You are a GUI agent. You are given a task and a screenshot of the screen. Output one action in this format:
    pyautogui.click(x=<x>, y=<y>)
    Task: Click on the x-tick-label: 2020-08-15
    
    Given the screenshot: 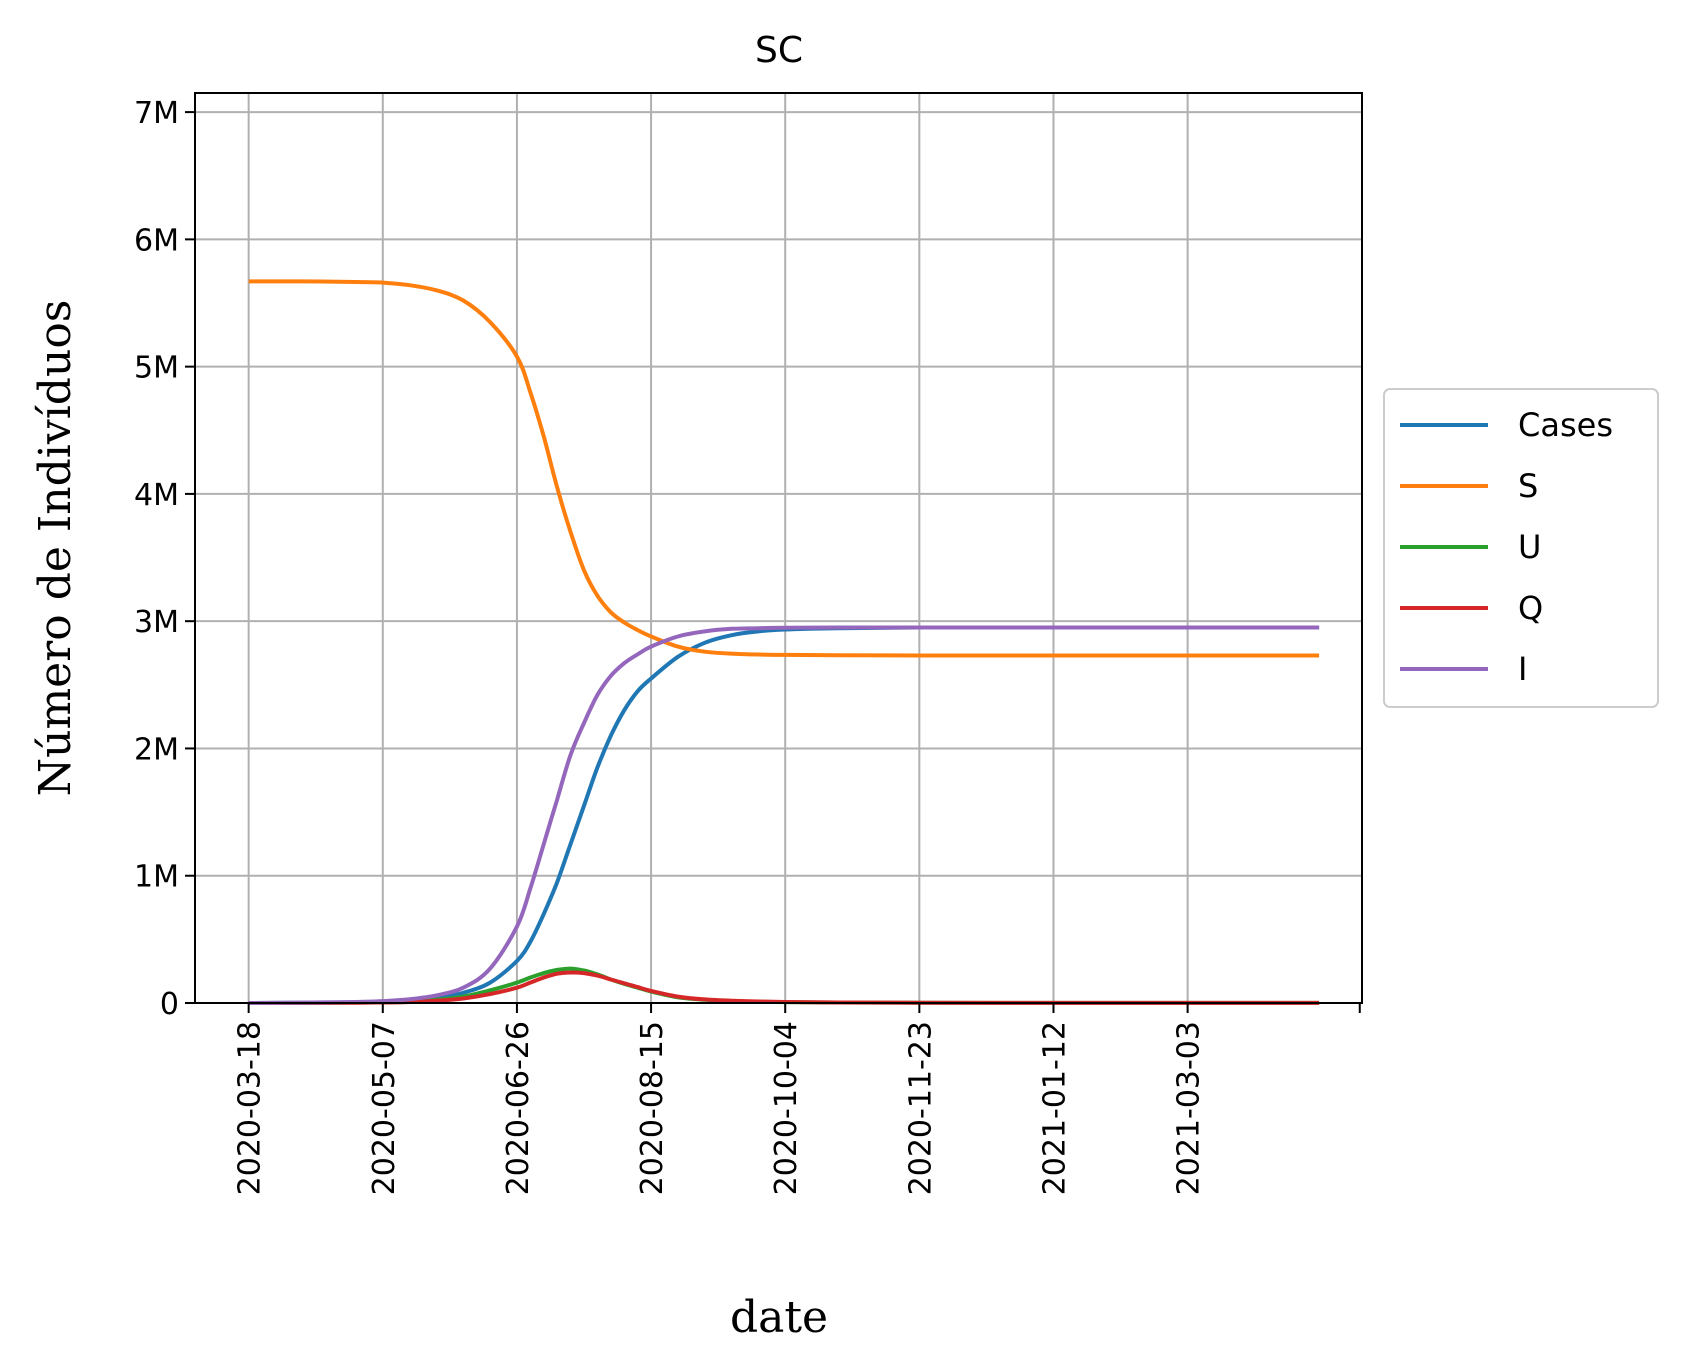 What is the action you would take?
    pyautogui.click(x=652, y=1108)
    